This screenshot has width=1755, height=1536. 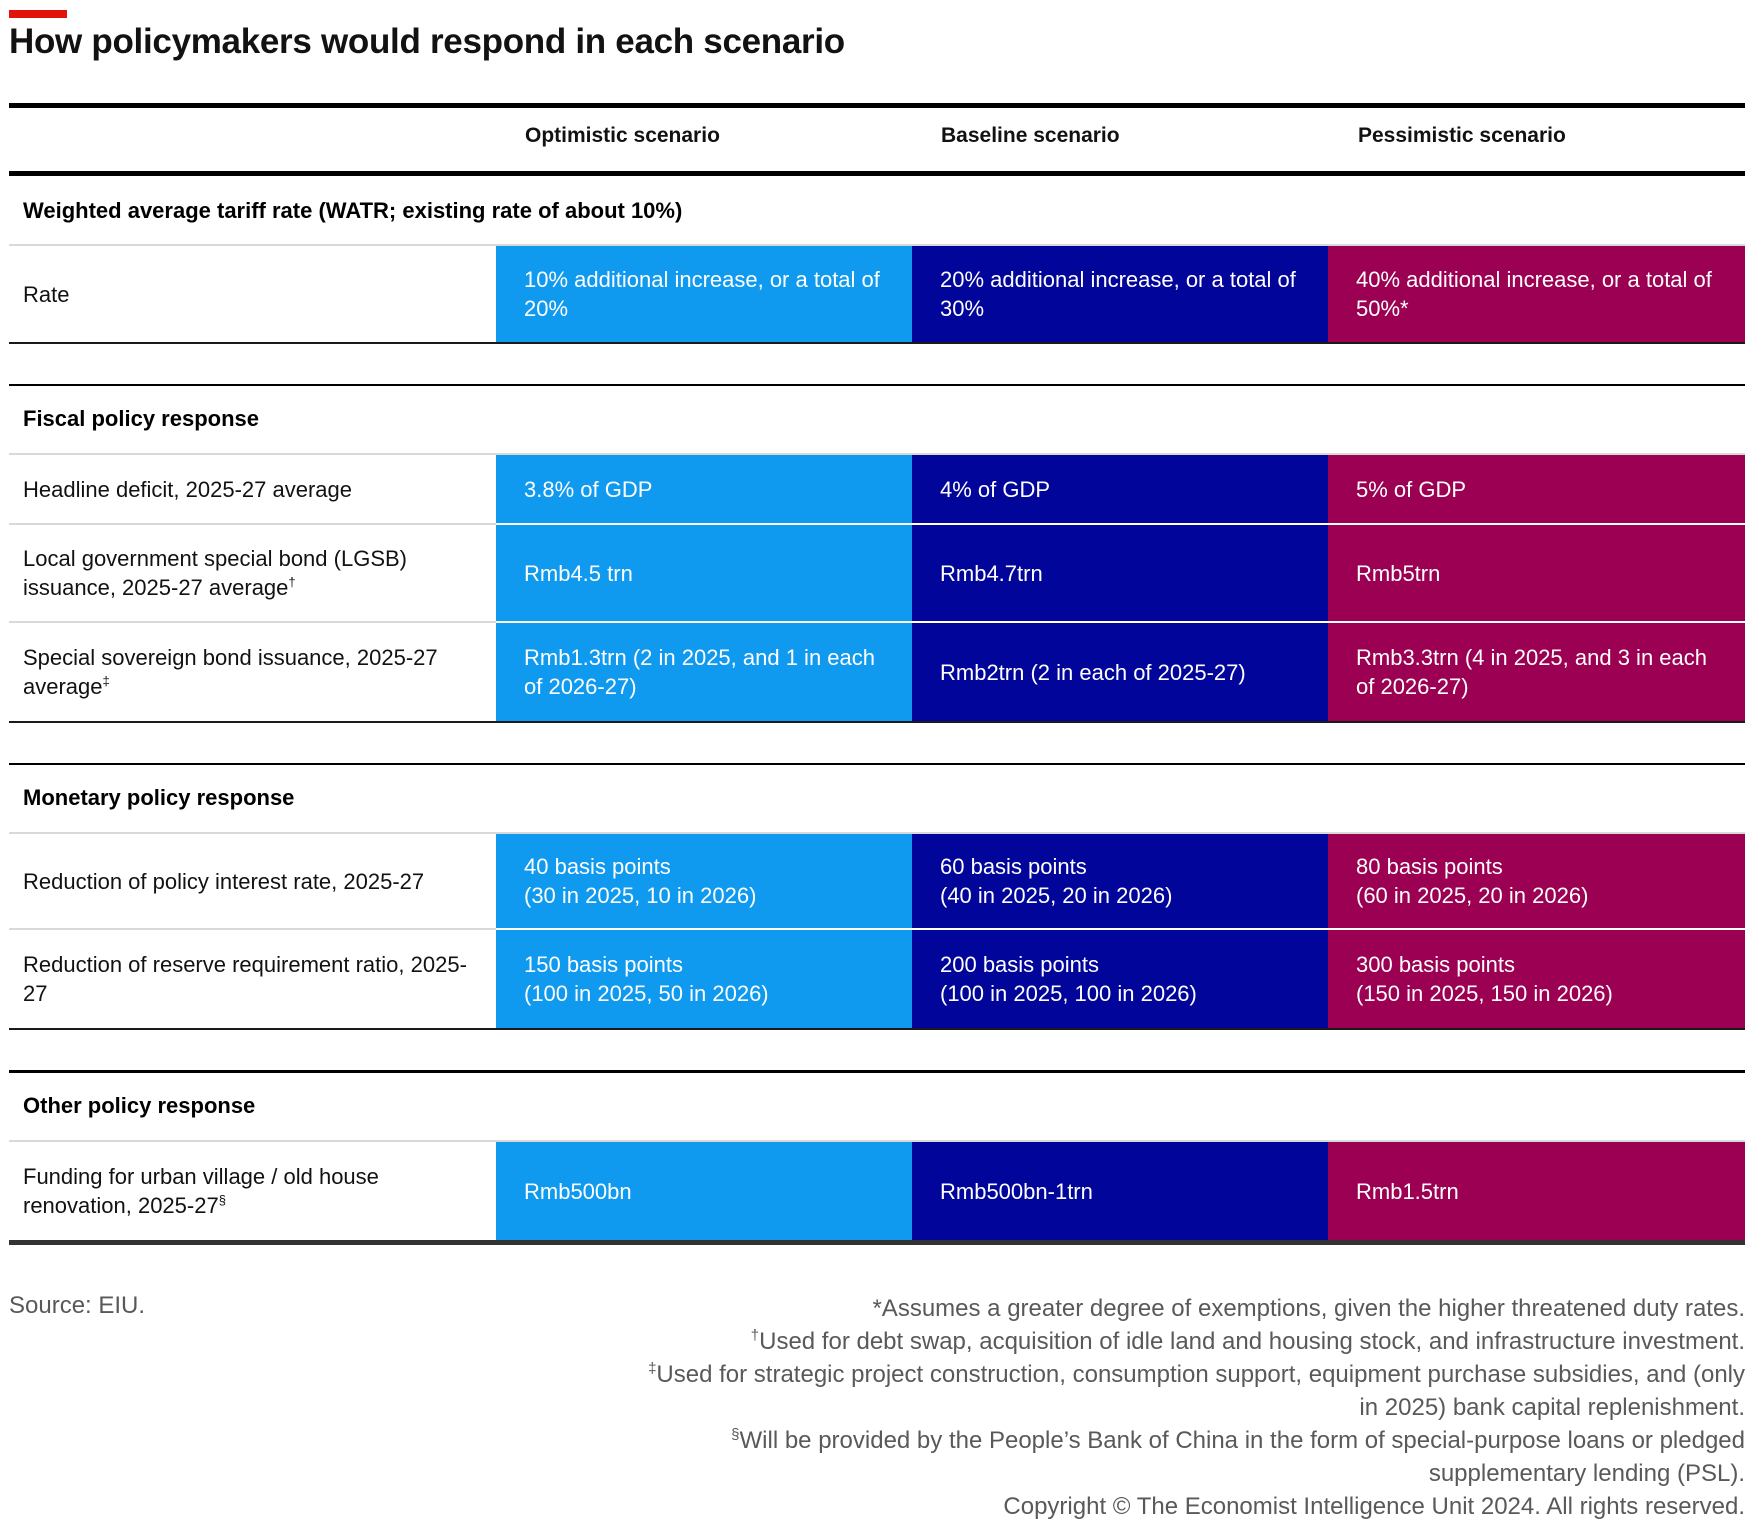 I want to click on row-label: Rate, so click(x=46, y=294).